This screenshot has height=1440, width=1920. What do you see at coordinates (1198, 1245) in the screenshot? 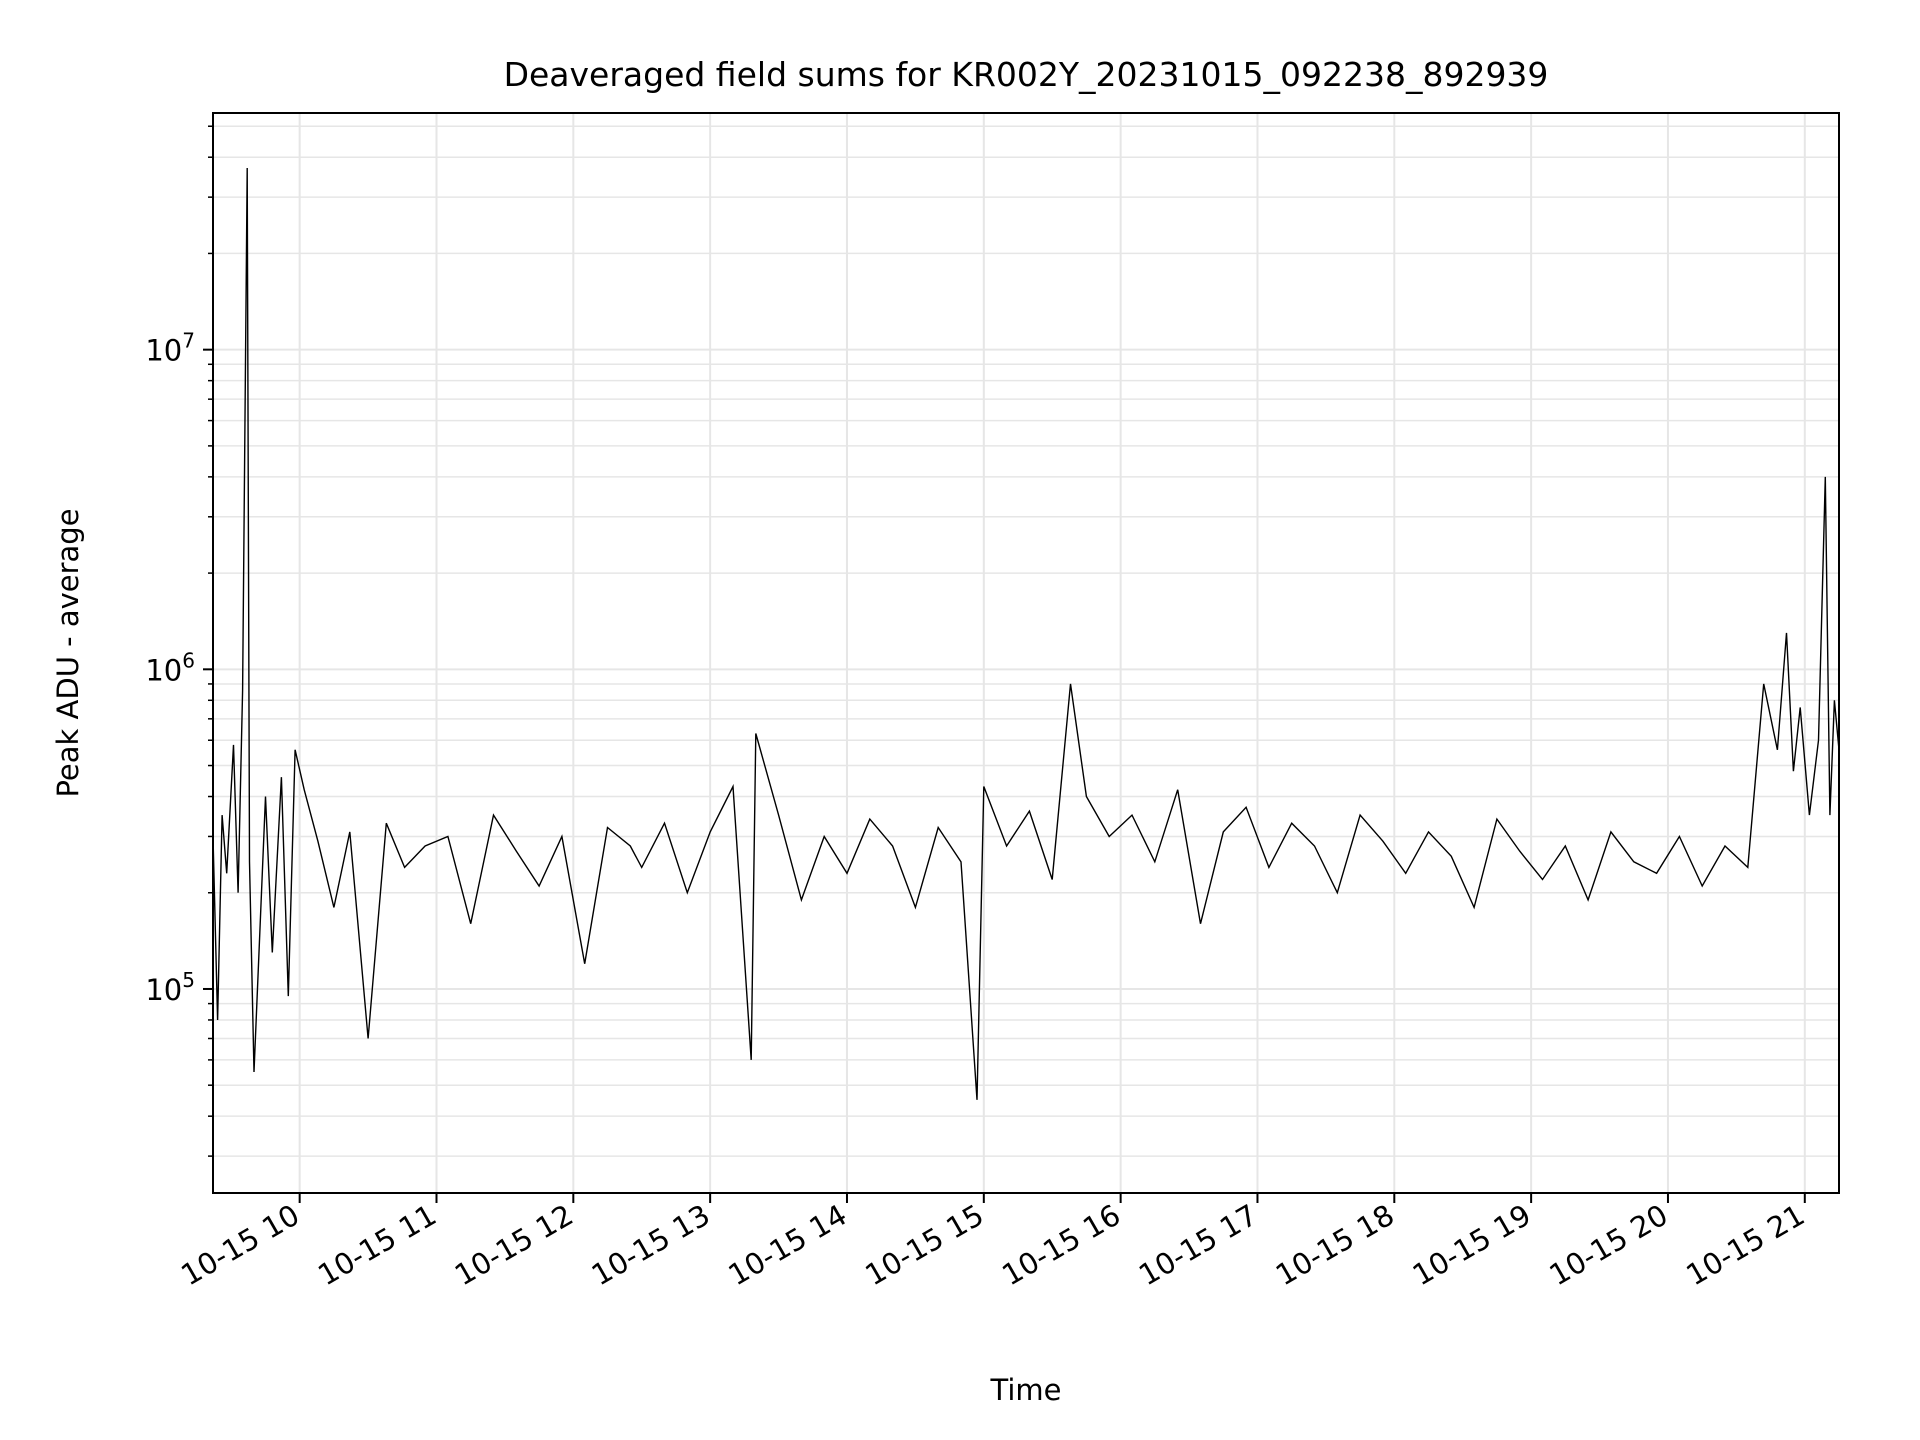
I see `x-tick-label: 10-15 17` at bounding box center [1198, 1245].